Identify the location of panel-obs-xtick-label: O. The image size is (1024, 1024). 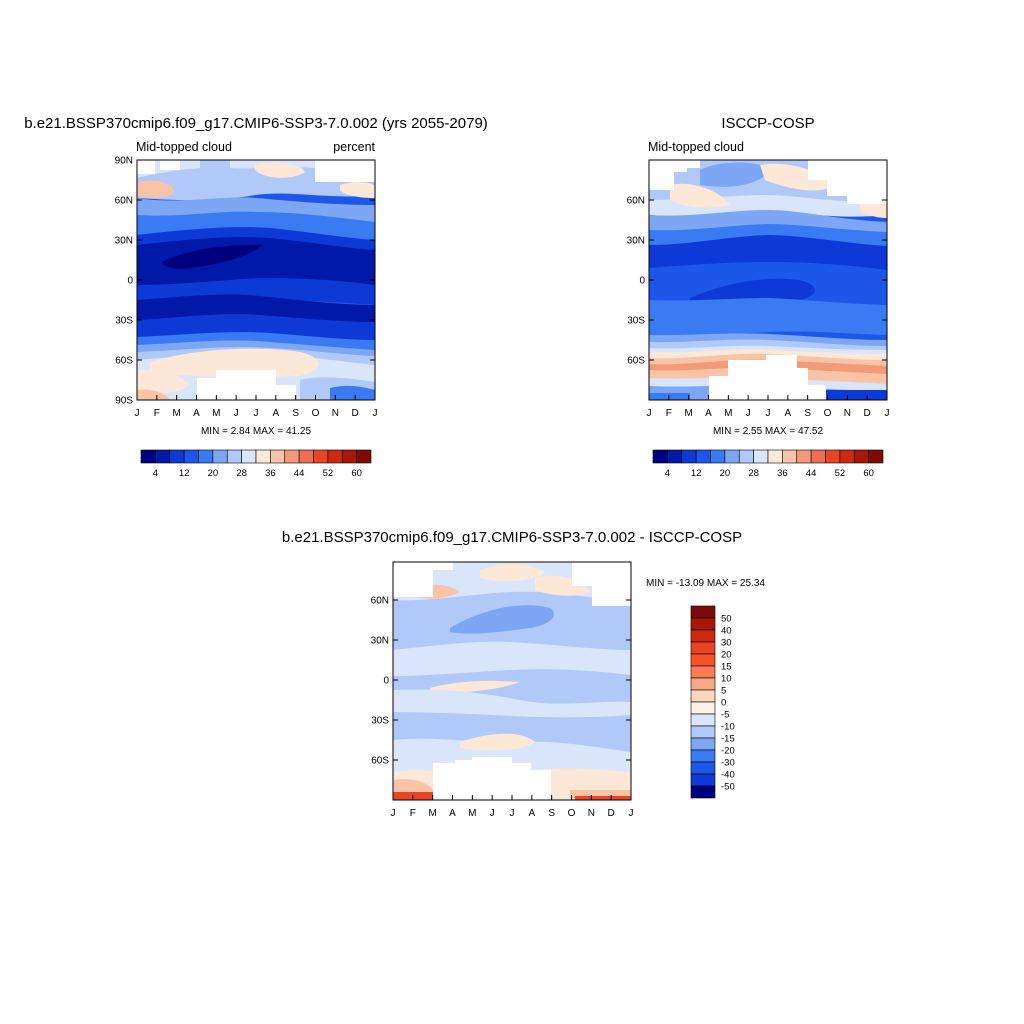
(828, 413).